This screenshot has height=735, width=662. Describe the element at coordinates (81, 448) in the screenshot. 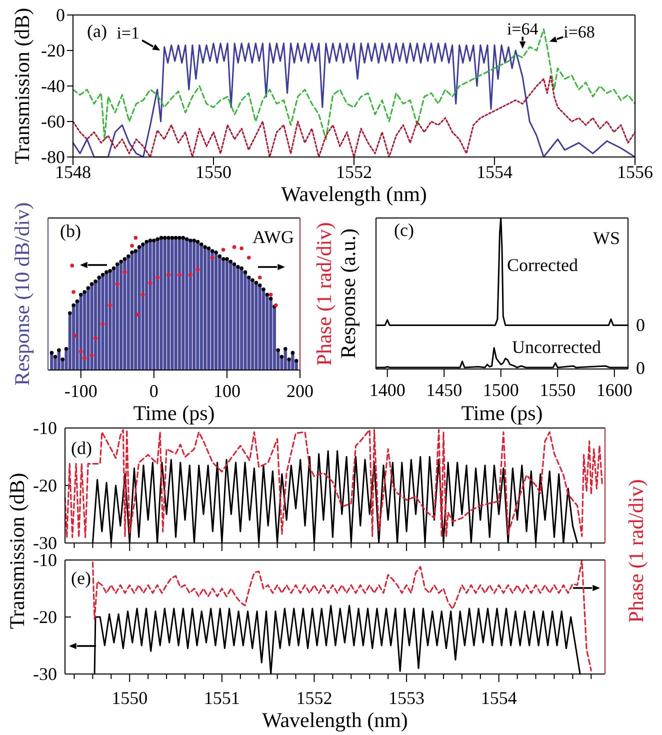

I see `annotation: (d)` at that location.